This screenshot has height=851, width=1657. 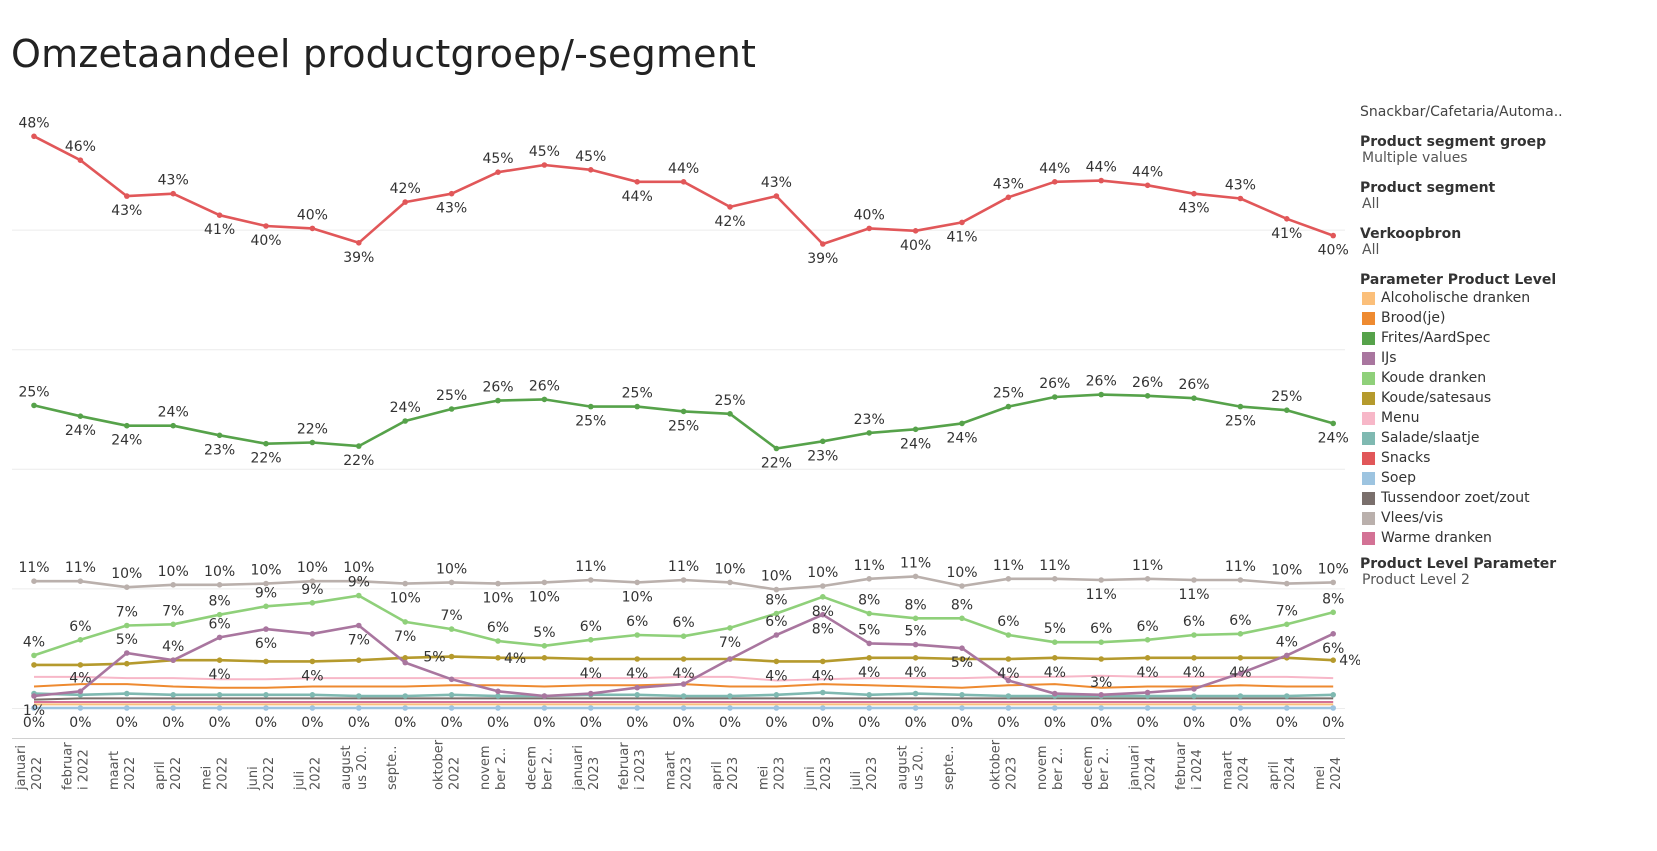 What do you see at coordinates (126, 211) in the screenshot?
I see `data-label: 43%` at bounding box center [126, 211].